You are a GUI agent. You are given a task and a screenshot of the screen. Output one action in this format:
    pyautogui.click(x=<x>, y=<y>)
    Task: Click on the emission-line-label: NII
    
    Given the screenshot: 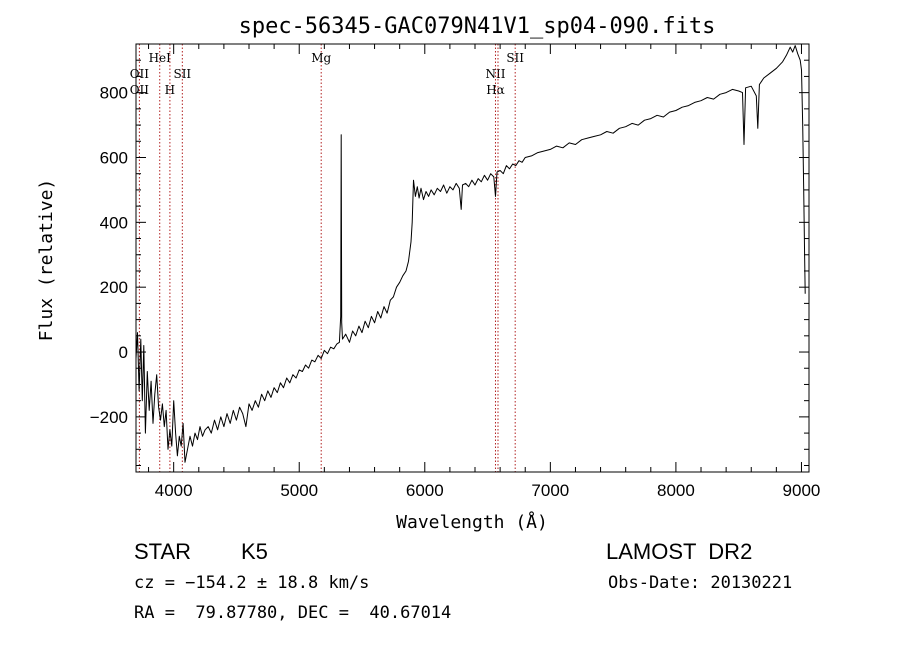 What is the action you would take?
    pyautogui.click(x=495, y=74)
    